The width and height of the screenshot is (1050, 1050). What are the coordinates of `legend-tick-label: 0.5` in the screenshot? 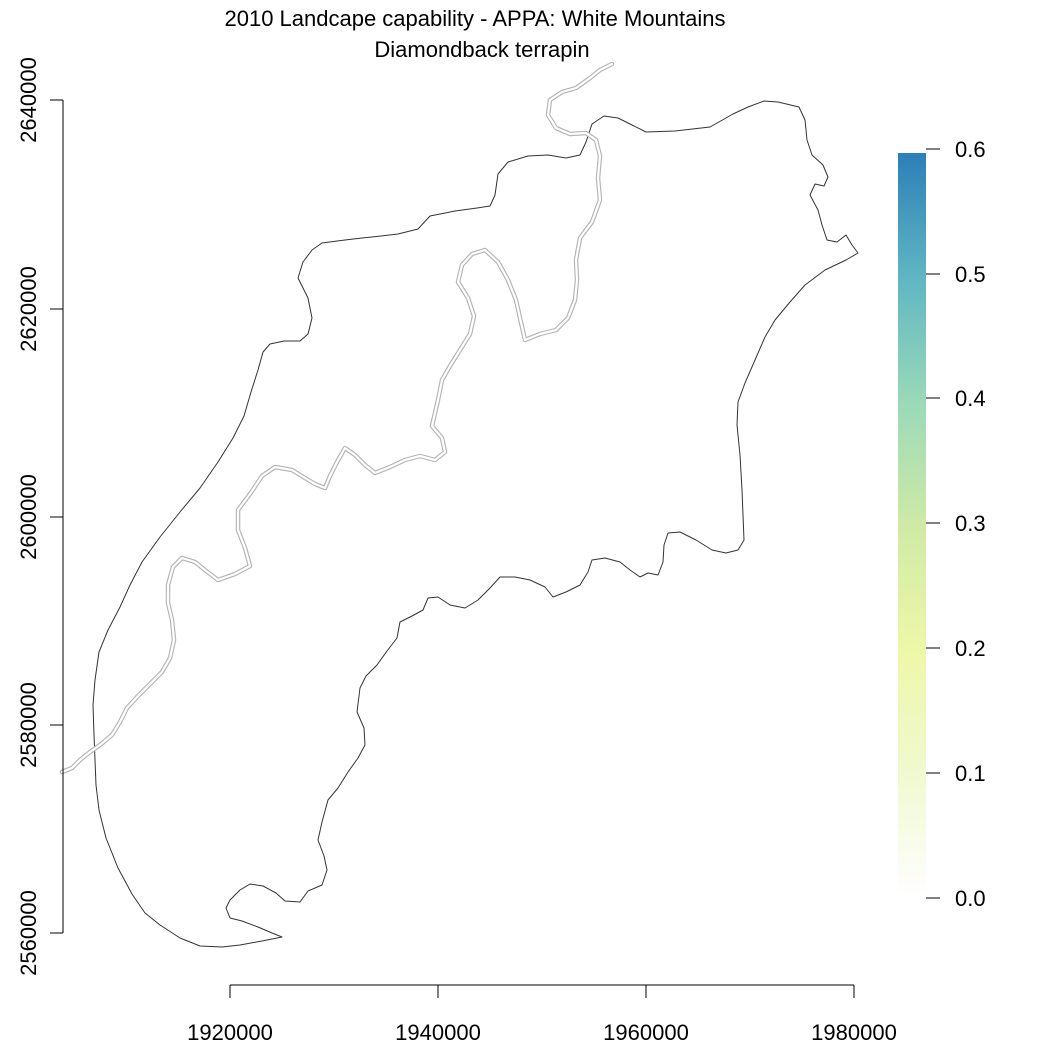 It's located at (970, 274).